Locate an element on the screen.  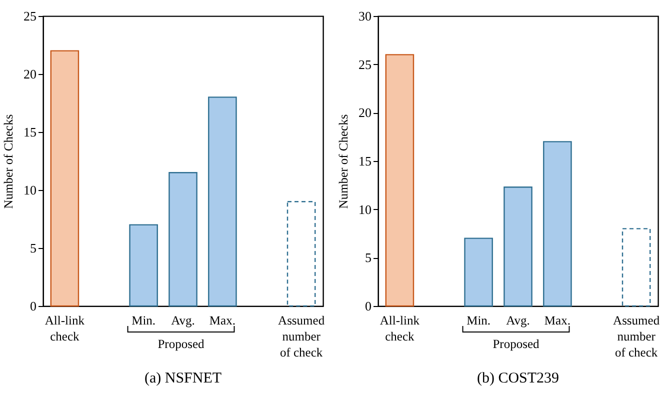
text: (a) NSFNET is located at coordinates (183, 378).